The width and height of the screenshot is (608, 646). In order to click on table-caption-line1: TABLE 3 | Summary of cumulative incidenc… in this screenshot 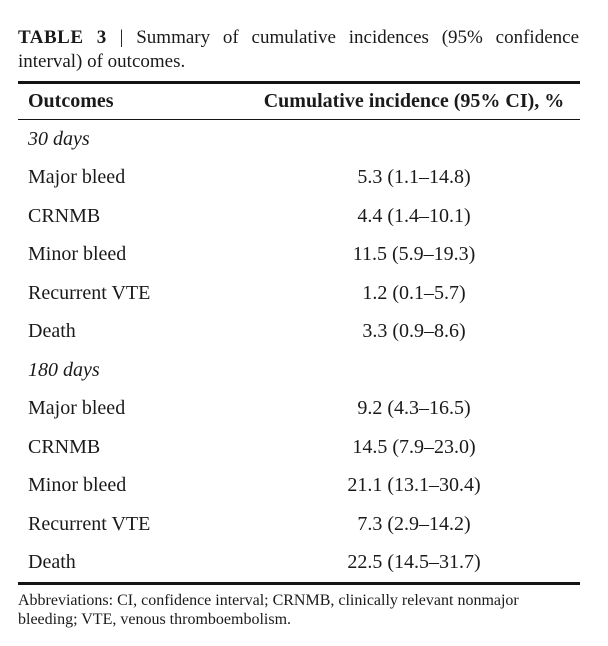, I will do `click(298, 38)`.